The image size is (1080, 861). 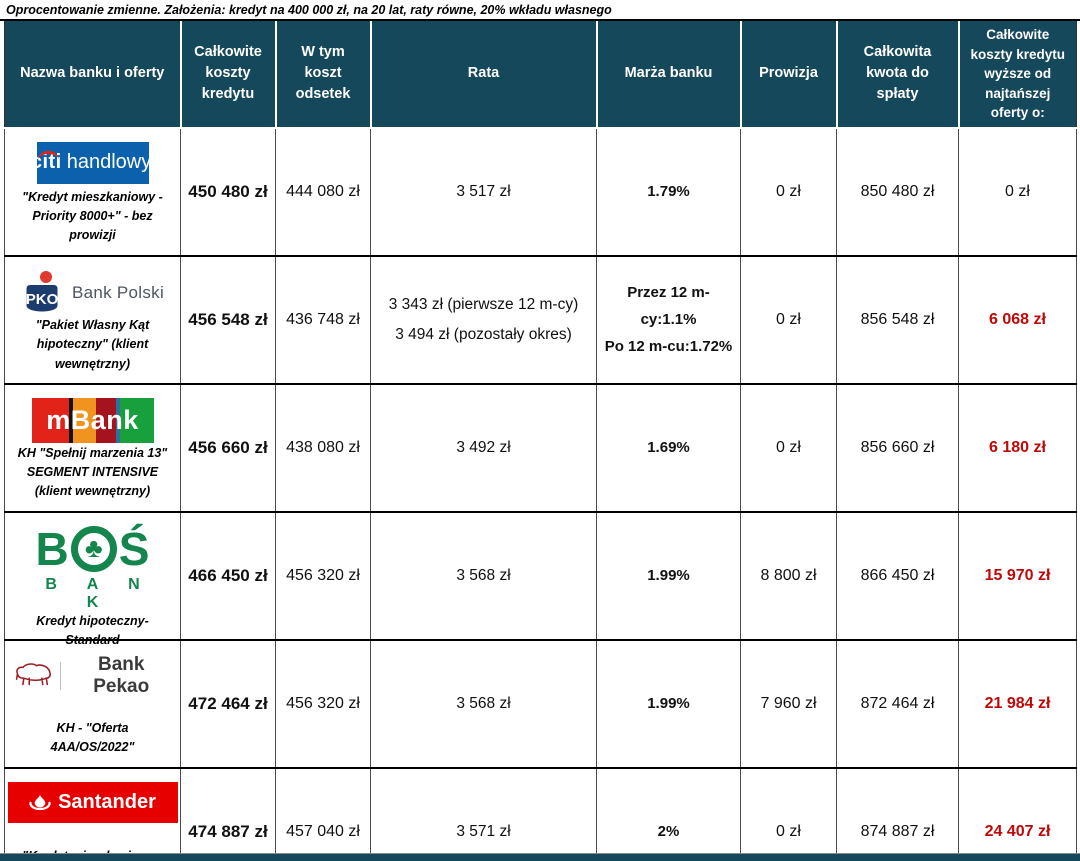 What do you see at coordinates (48, 155) in the screenshot?
I see `citi-arc-icon` at bounding box center [48, 155].